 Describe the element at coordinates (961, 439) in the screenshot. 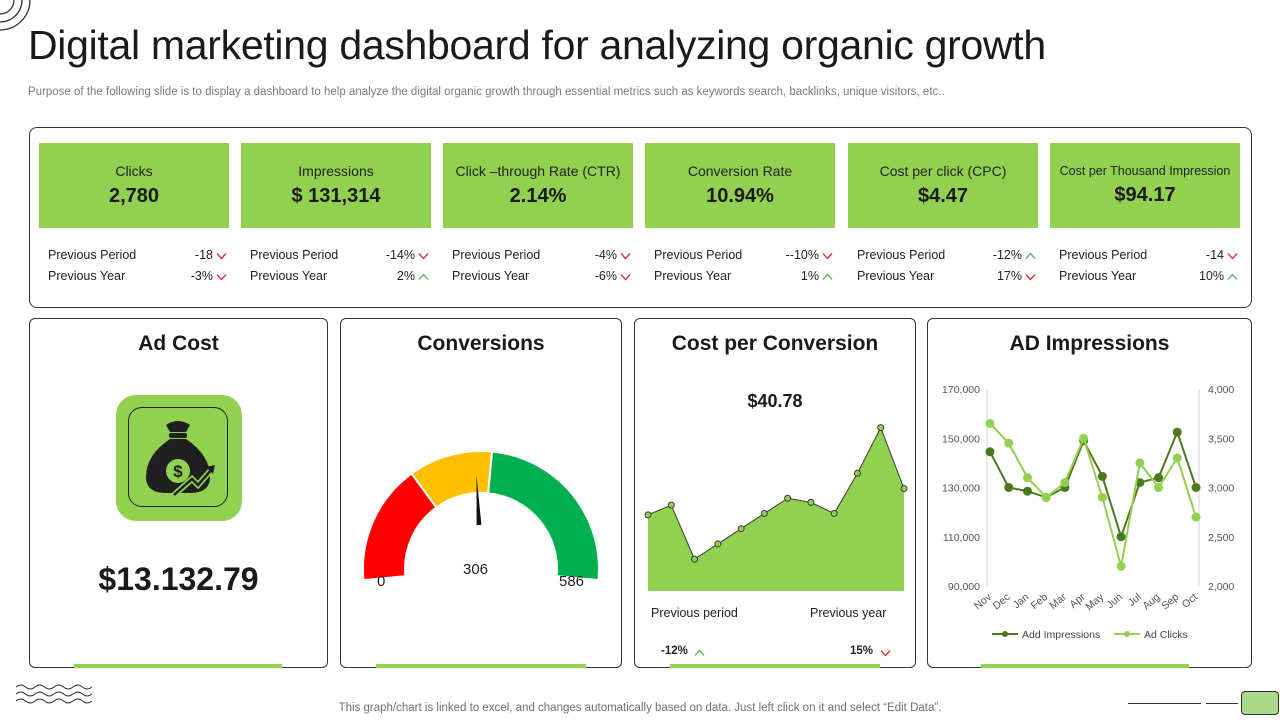

I see `left-axis-tick: 150,000` at that location.